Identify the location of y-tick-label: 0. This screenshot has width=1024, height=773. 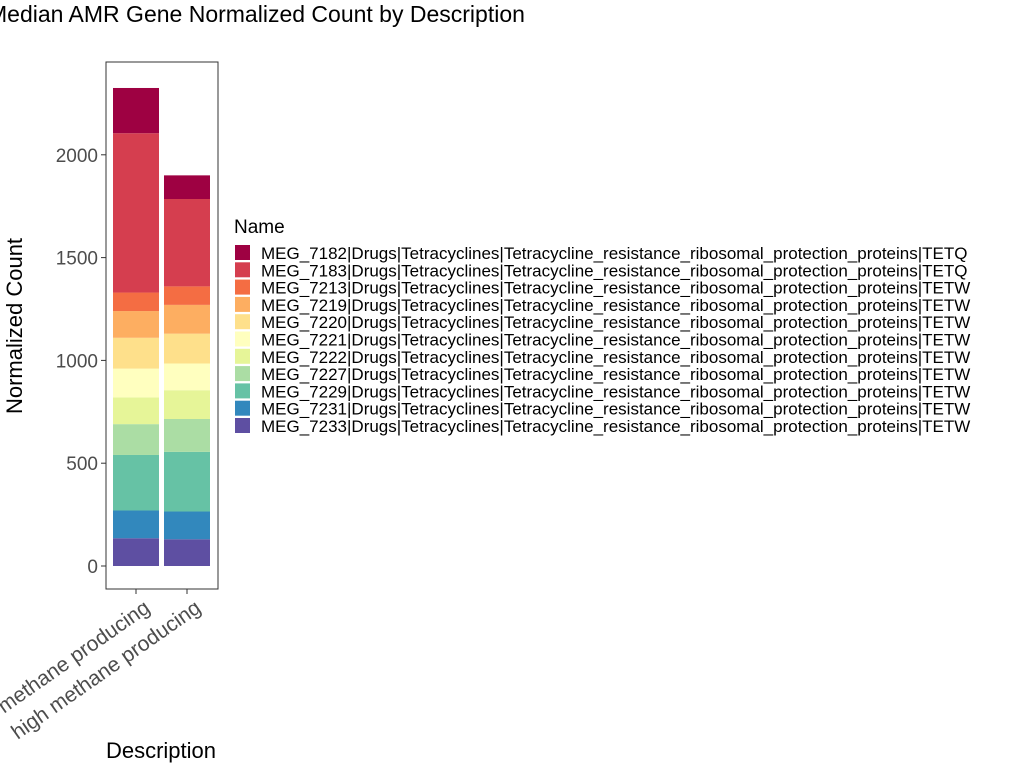
(92, 567).